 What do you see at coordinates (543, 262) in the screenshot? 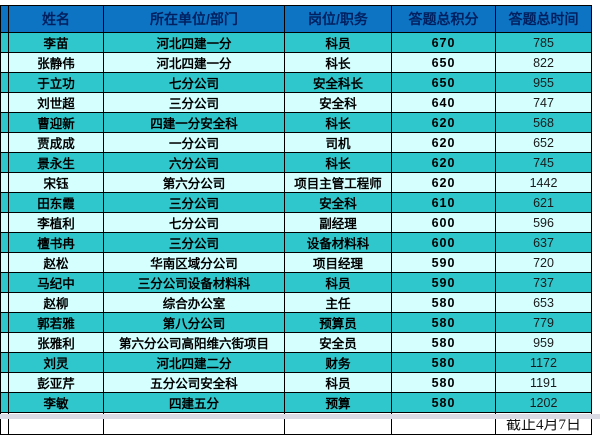
I see `cell-time: 720` at bounding box center [543, 262].